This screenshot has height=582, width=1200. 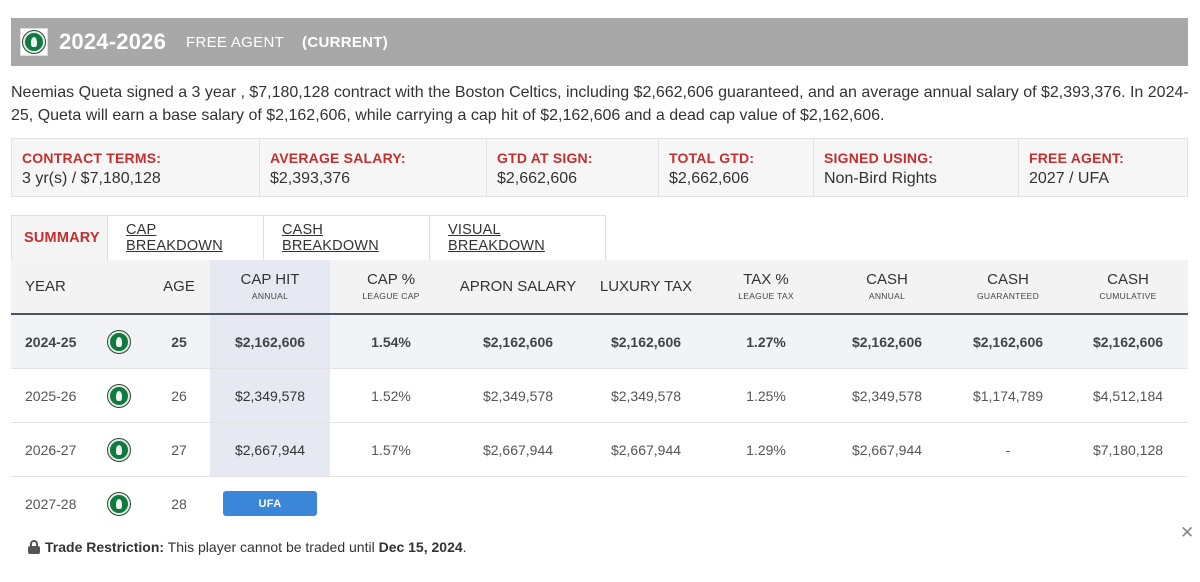 What do you see at coordinates (51, 449) in the screenshot?
I see `row-year: 2026-27` at bounding box center [51, 449].